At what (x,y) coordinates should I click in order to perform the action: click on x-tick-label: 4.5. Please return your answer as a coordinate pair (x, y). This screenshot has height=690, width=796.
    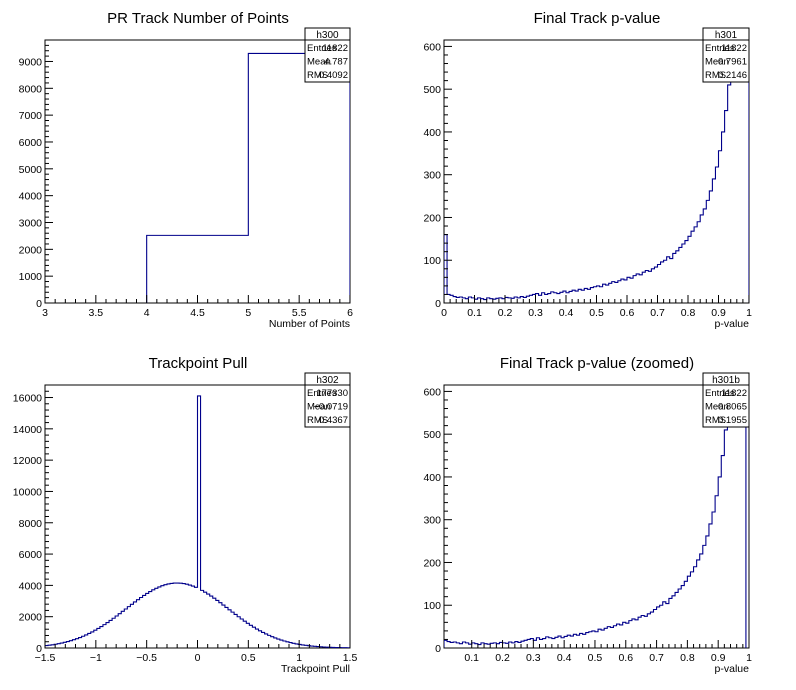
    Looking at the image, I should click on (197, 313).